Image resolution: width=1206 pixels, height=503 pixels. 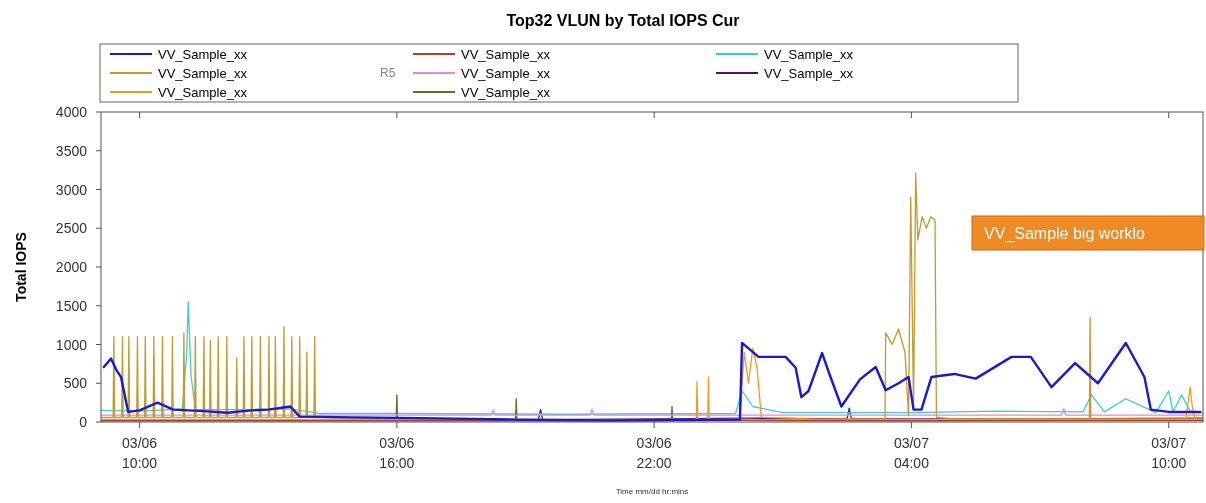 I want to click on y-tick-label: 4000, so click(x=71, y=112).